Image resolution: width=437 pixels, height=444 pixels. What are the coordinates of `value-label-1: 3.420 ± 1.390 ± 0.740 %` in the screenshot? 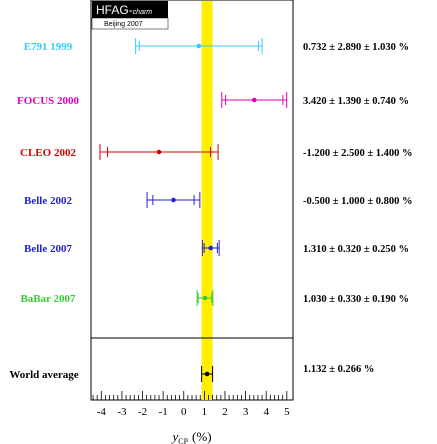 It's located at (356, 101).